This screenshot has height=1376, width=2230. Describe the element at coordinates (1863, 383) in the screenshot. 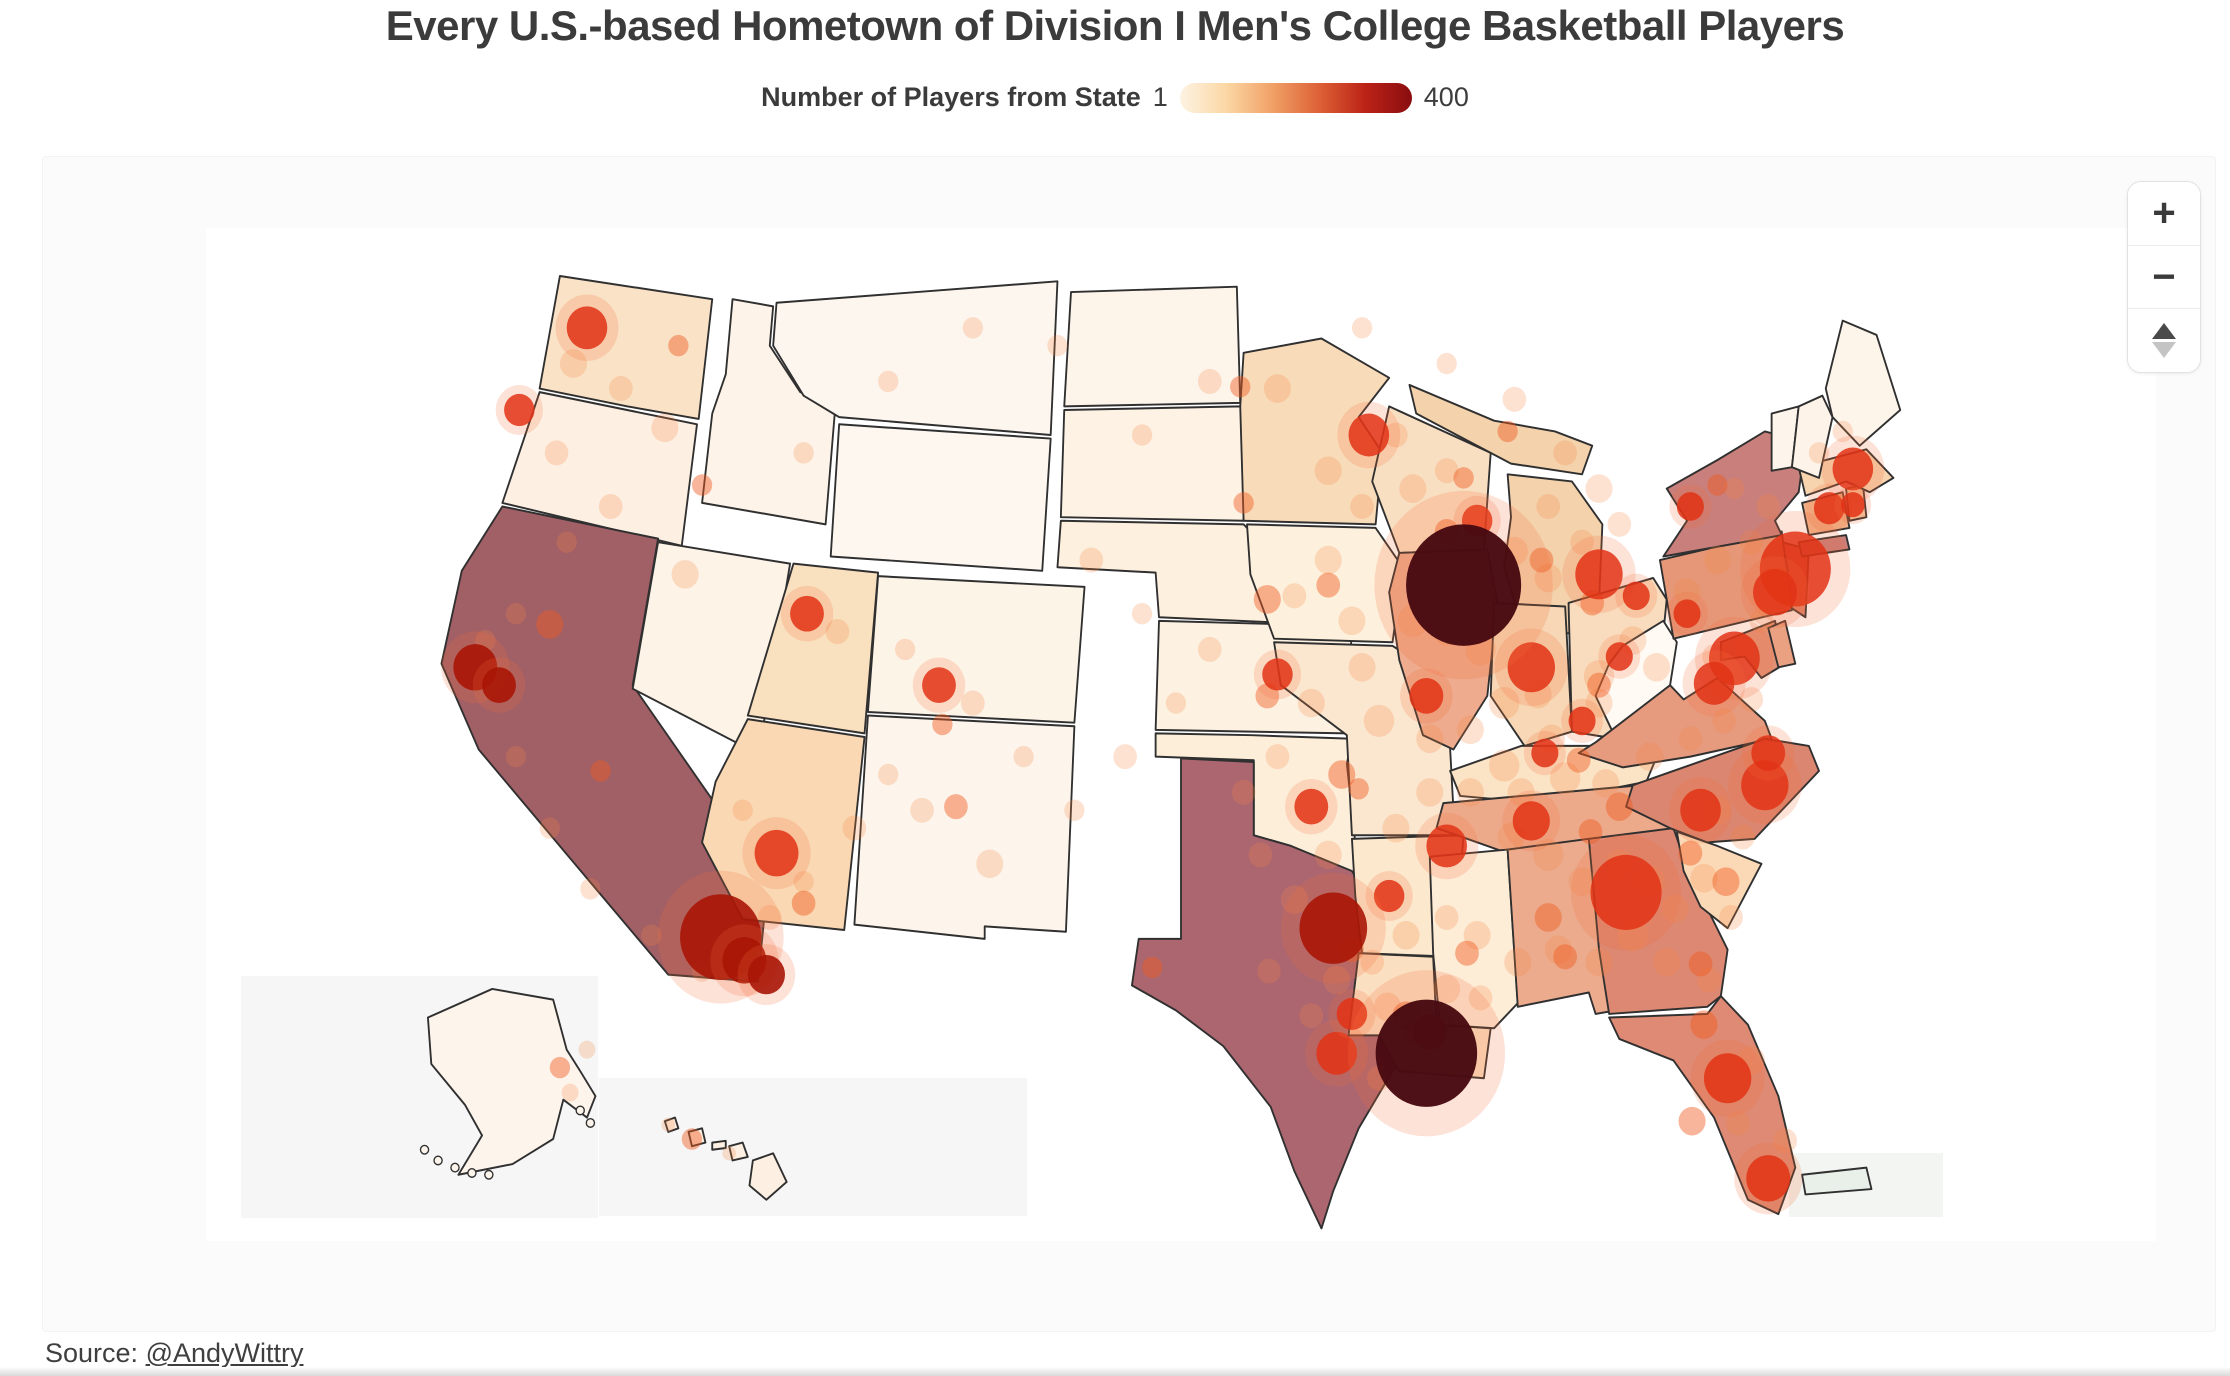

I see `state-ME` at that location.